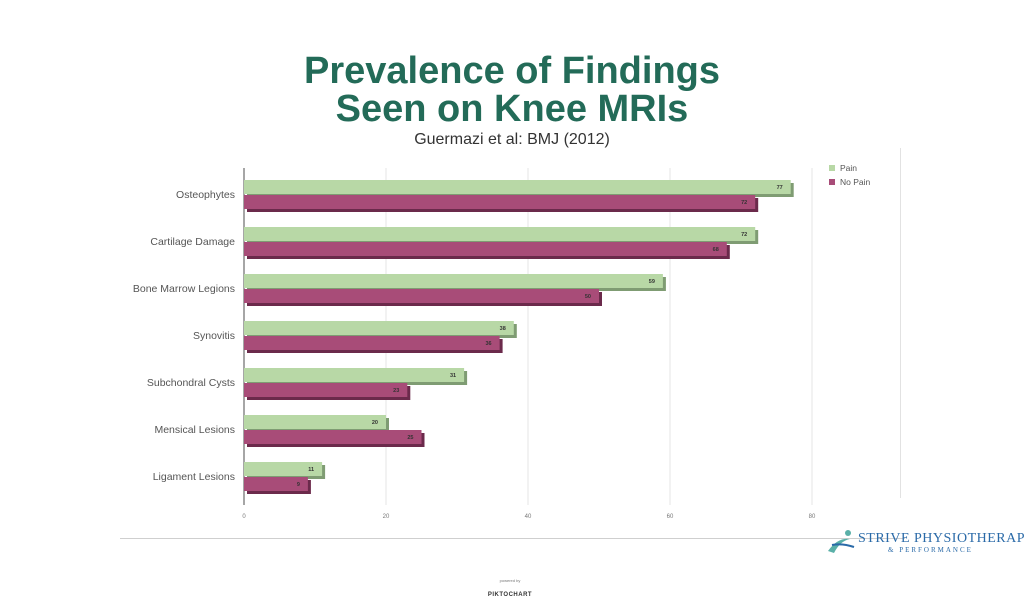 This screenshot has width=1024, height=601. I want to click on category-label: Cartilage Damage, so click(192, 242).